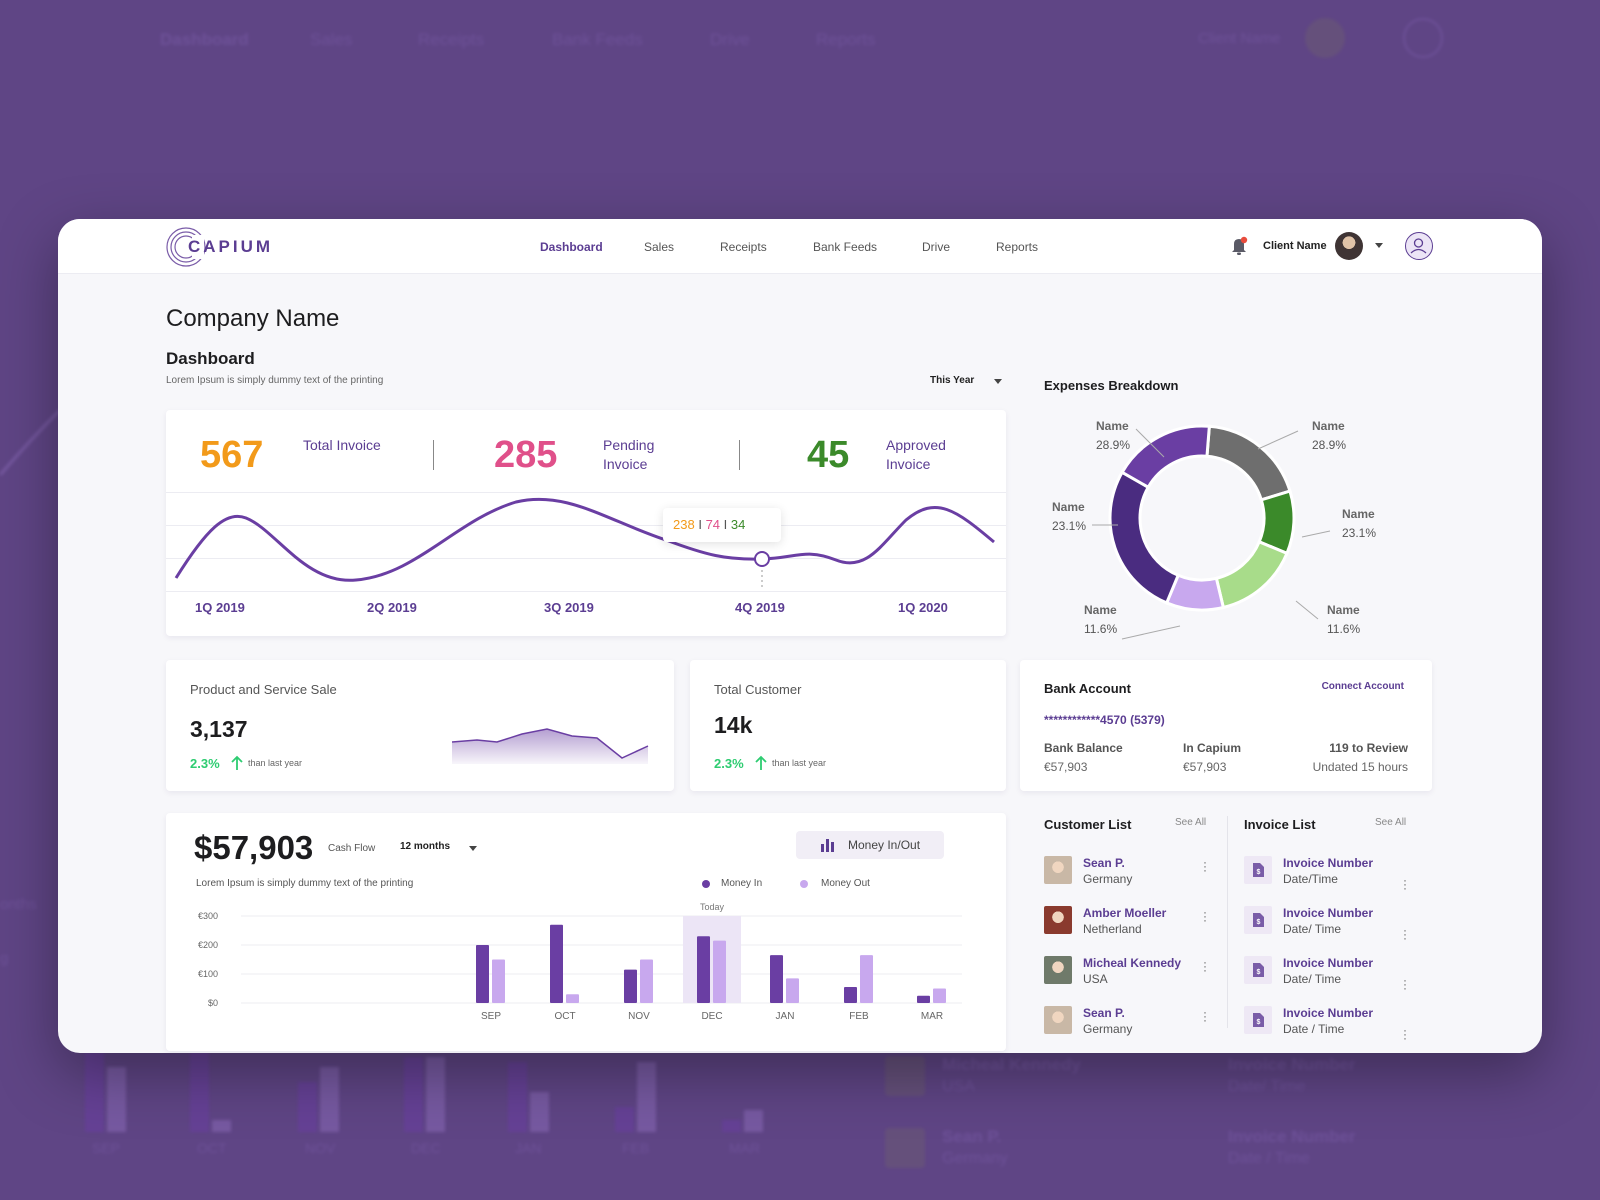  What do you see at coordinates (1132, 963) in the screenshot?
I see `customer-name: Micheal Kennedy` at bounding box center [1132, 963].